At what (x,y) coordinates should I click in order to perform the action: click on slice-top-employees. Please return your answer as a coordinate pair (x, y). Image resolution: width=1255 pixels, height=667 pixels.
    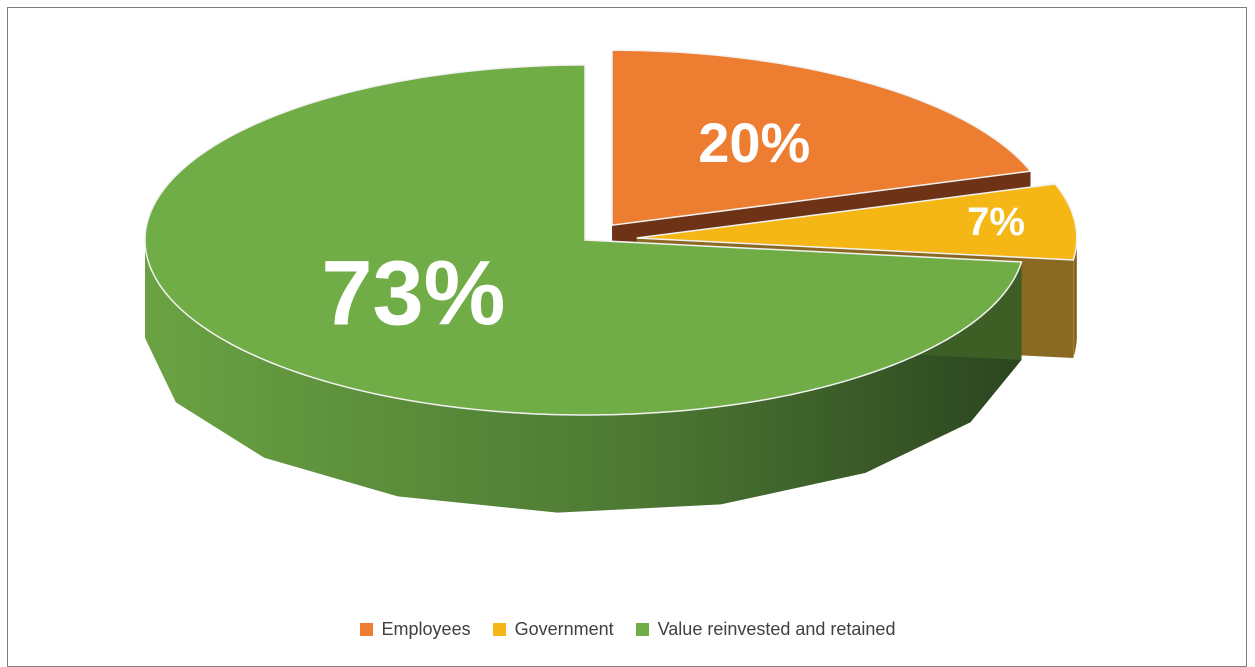
    Looking at the image, I should click on (821, 138).